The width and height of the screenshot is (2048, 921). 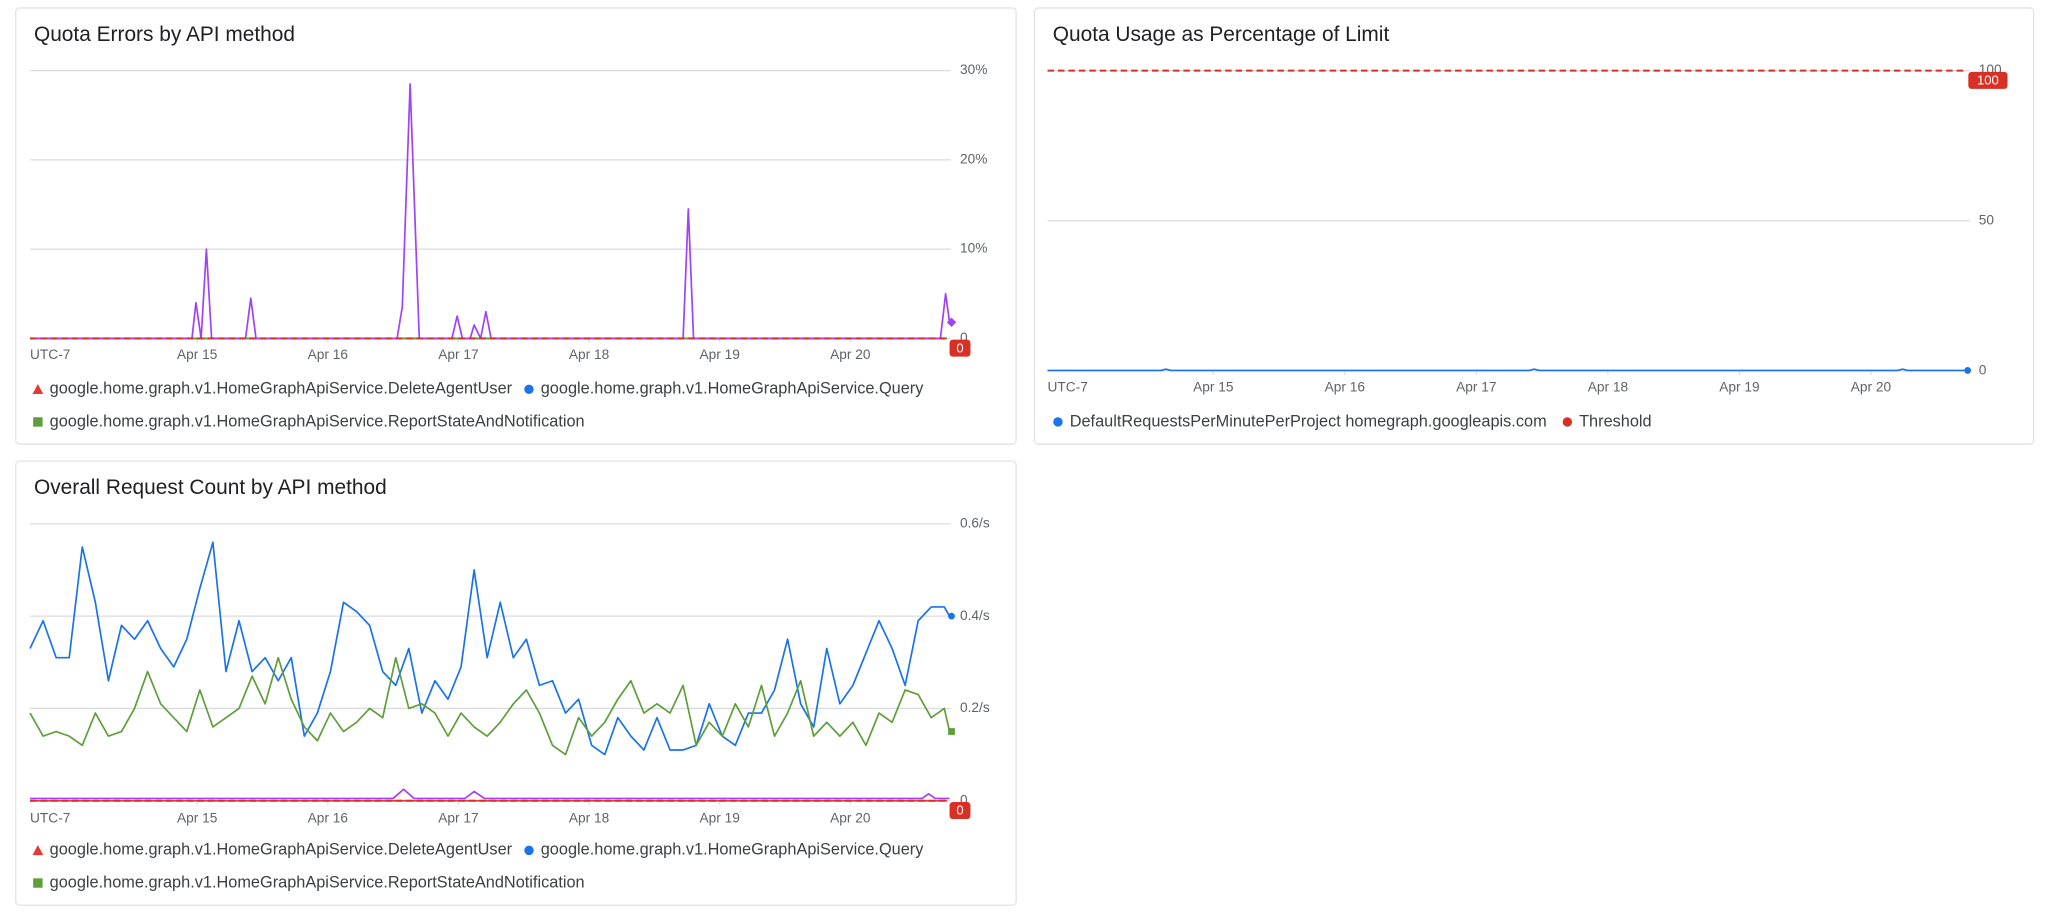 I want to click on chart-title: Quota Usage as Percentage of Limit, so click(x=1221, y=34).